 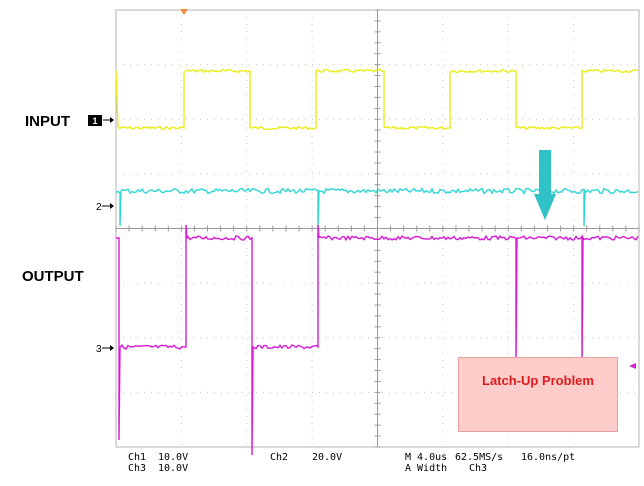 I want to click on ch1-marker: 1, so click(x=101, y=120).